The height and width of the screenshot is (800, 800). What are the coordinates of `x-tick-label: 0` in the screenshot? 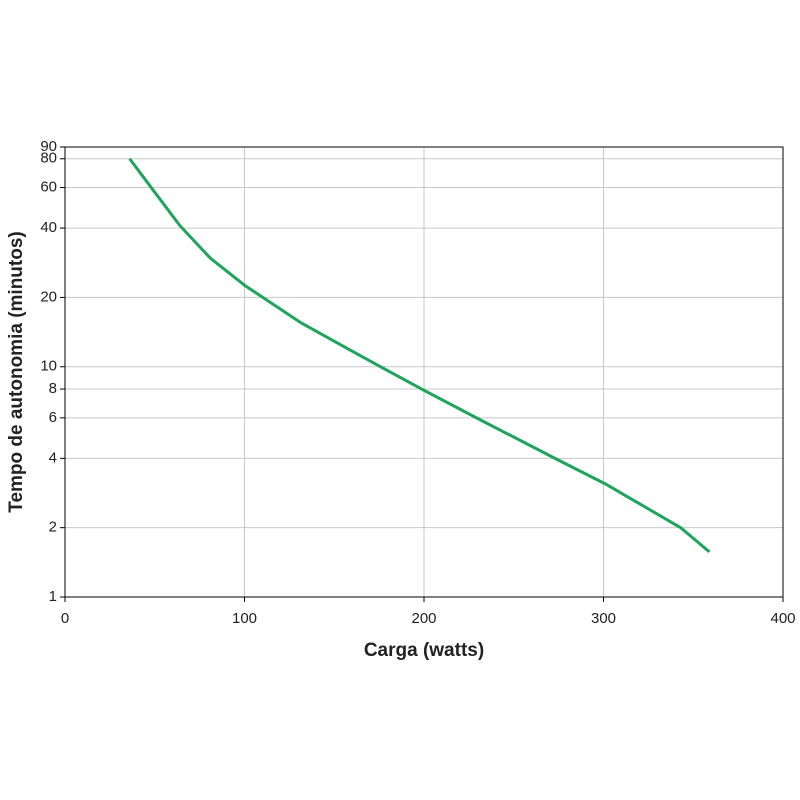 It's located at (65, 618).